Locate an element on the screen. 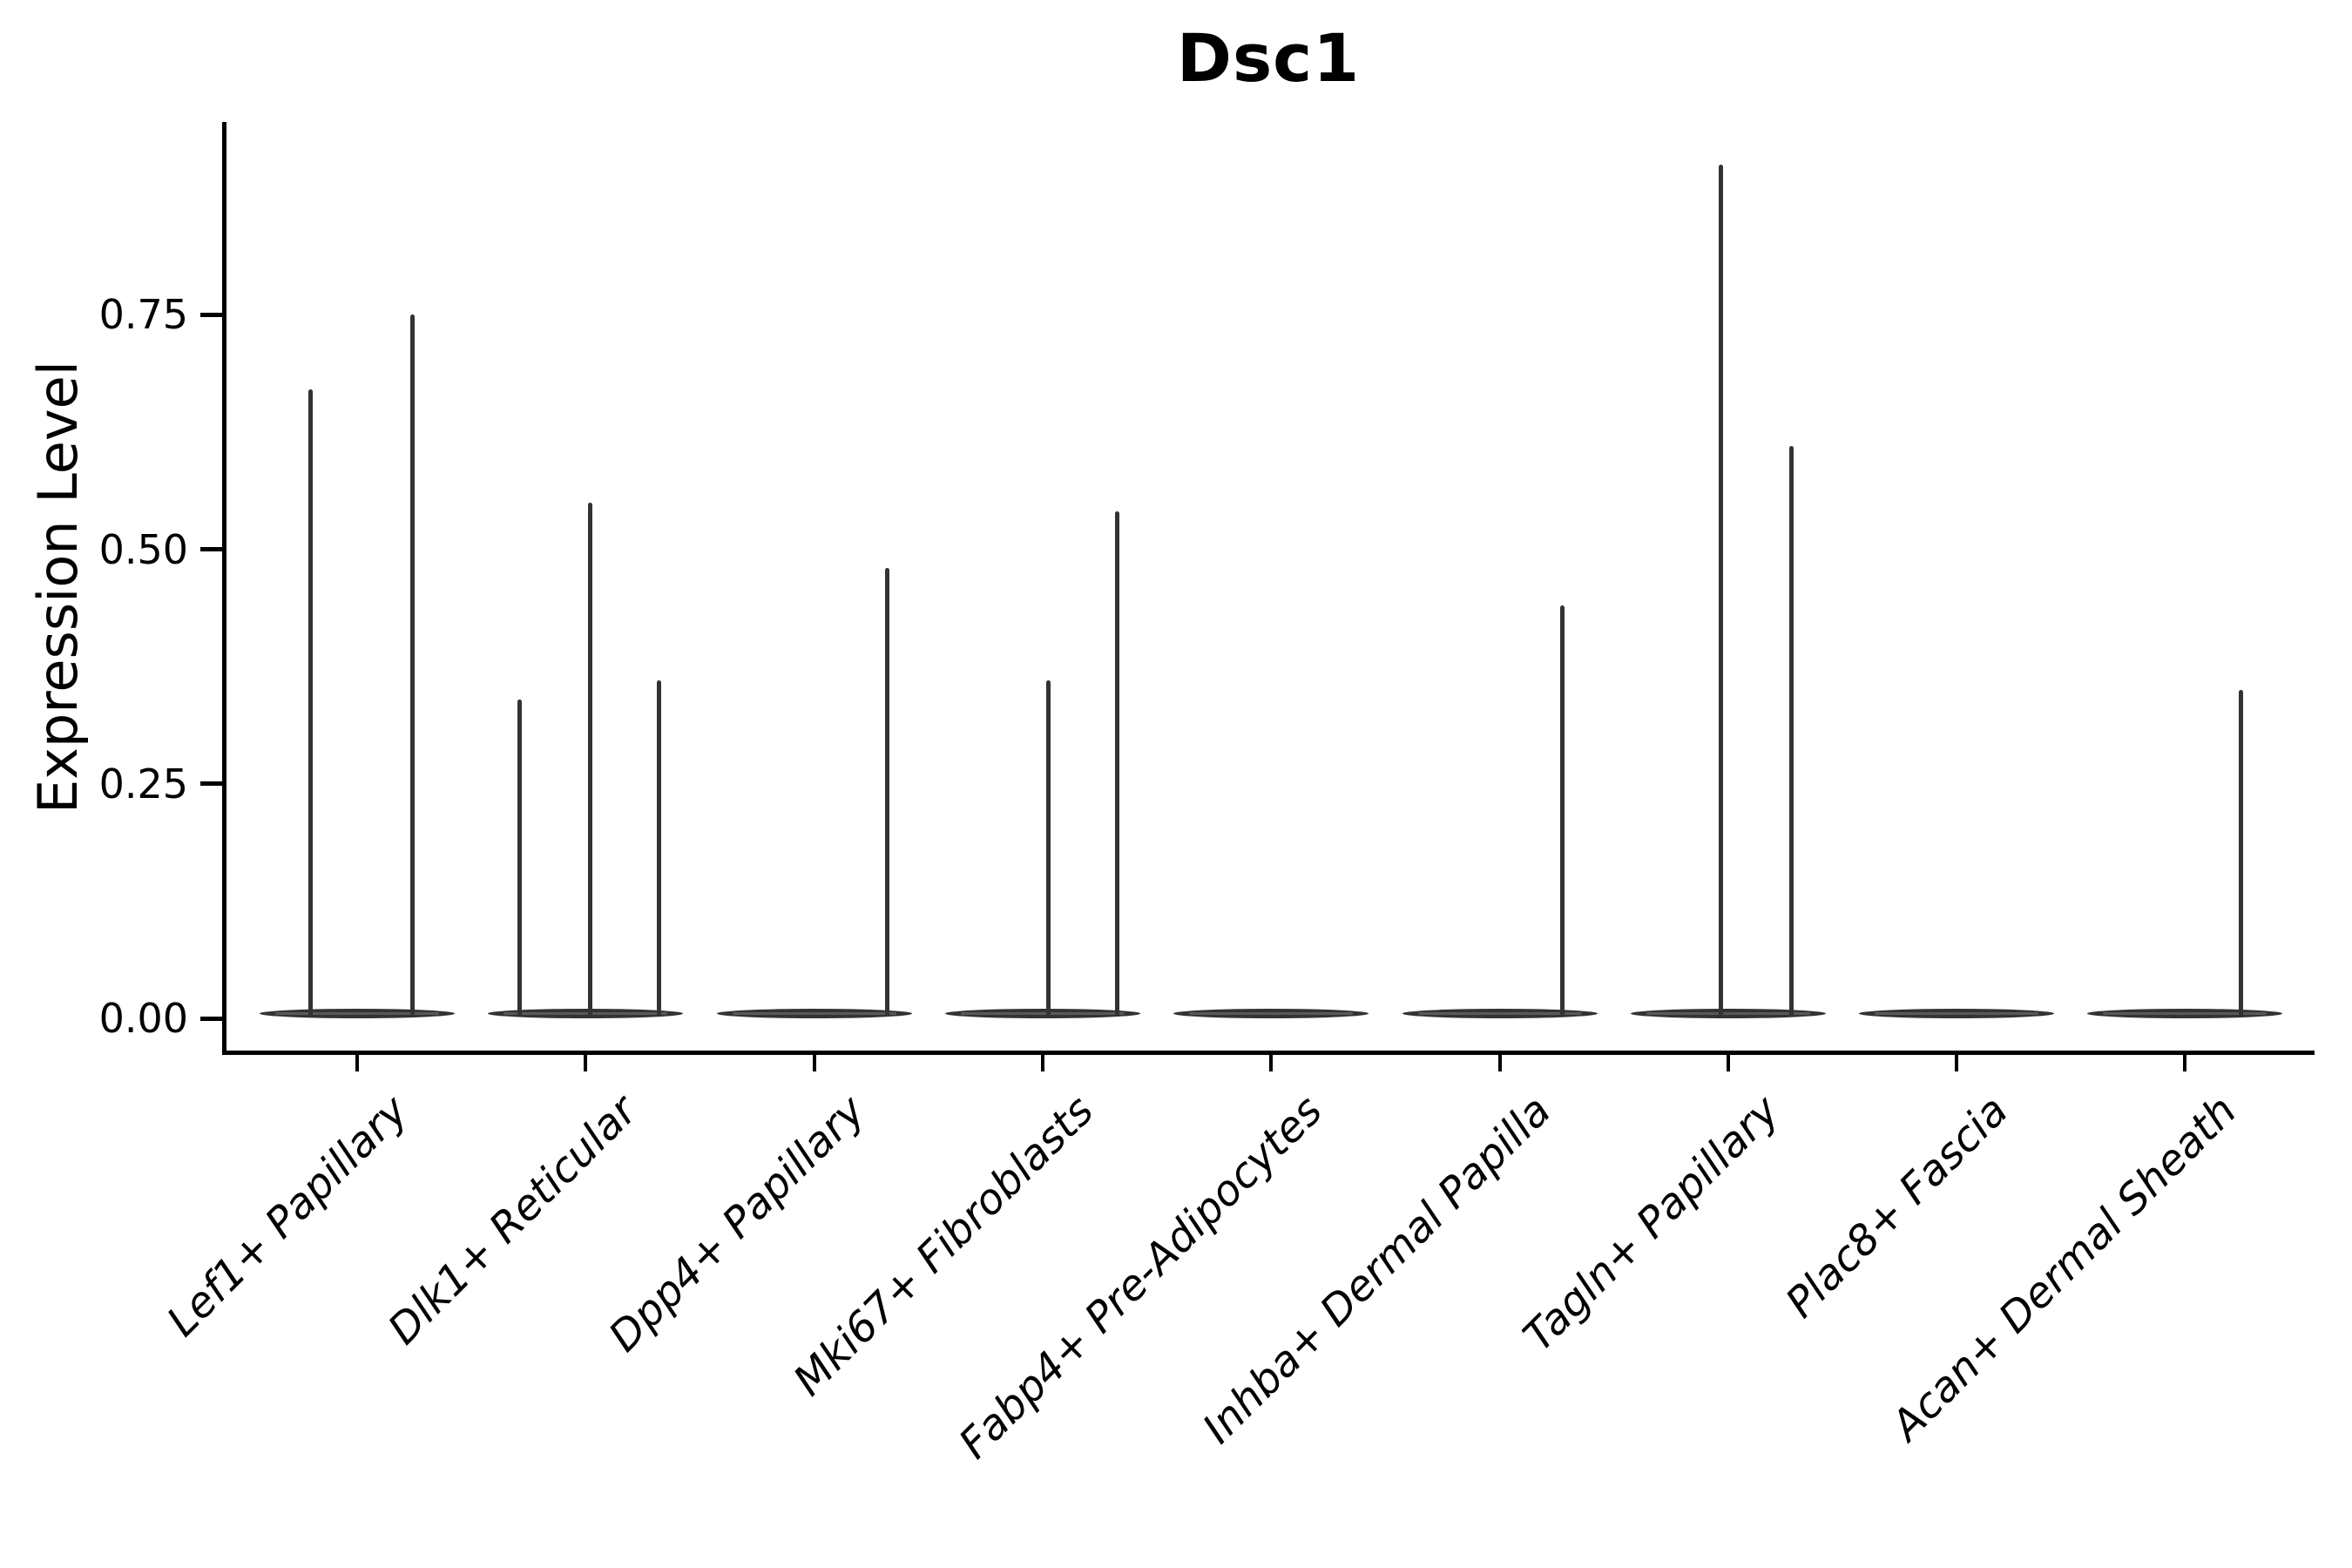 The width and height of the screenshot is (2352, 1568). y-axis-spine is located at coordinates (224, 588).